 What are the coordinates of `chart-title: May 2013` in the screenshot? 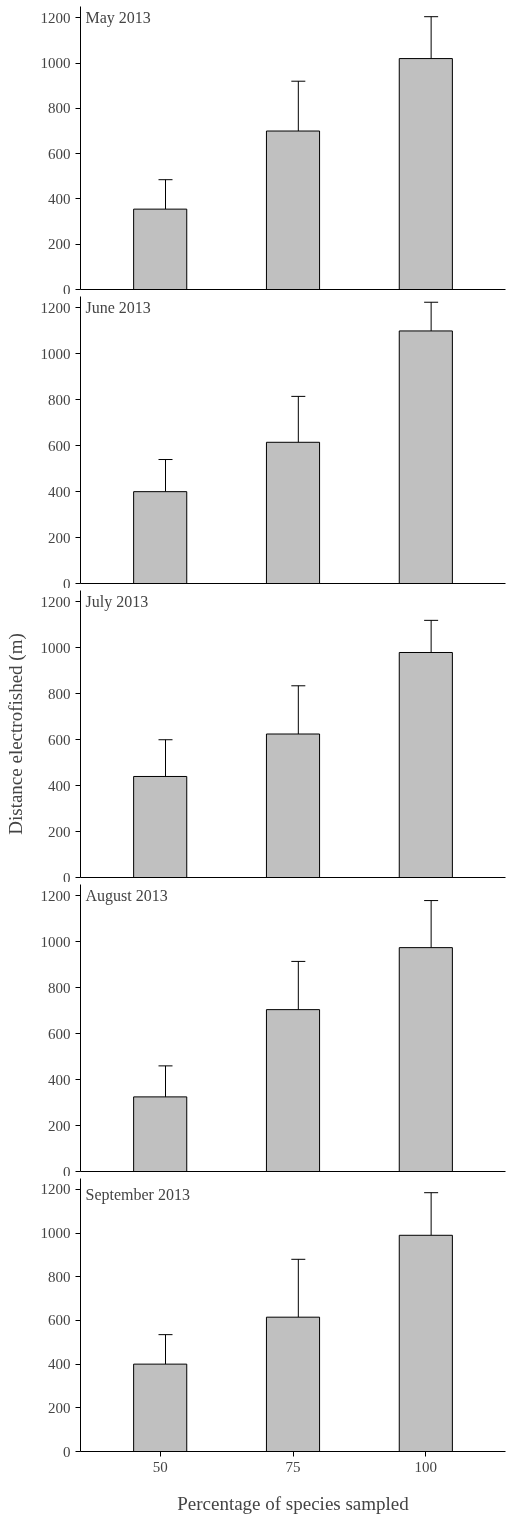 It's located at (118, 17).